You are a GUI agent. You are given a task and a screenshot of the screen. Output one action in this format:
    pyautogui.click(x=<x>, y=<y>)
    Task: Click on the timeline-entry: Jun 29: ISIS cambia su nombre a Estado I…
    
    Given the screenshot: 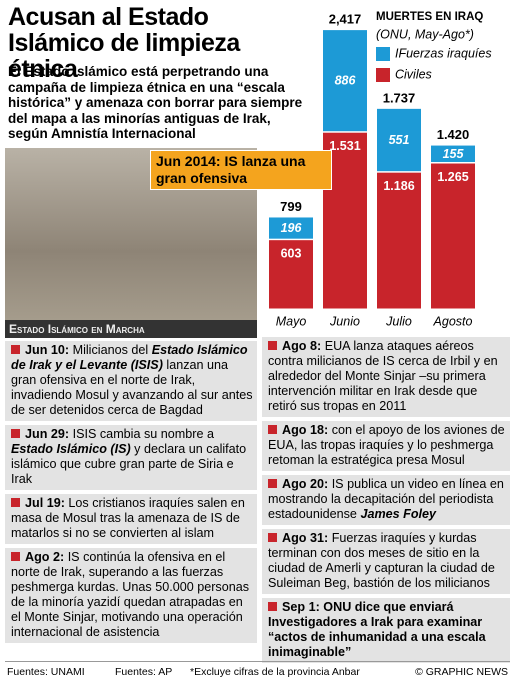 What is the action you would take?
    pyautogui.click(x=131, y=457)
    